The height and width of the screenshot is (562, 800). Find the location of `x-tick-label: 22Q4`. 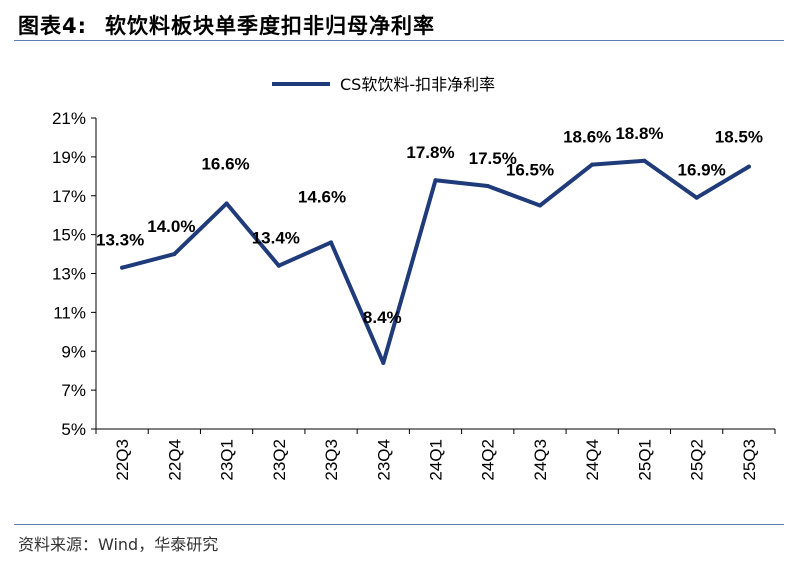

x-tick-label: 22Q4 is located at coordinates (174, 460).